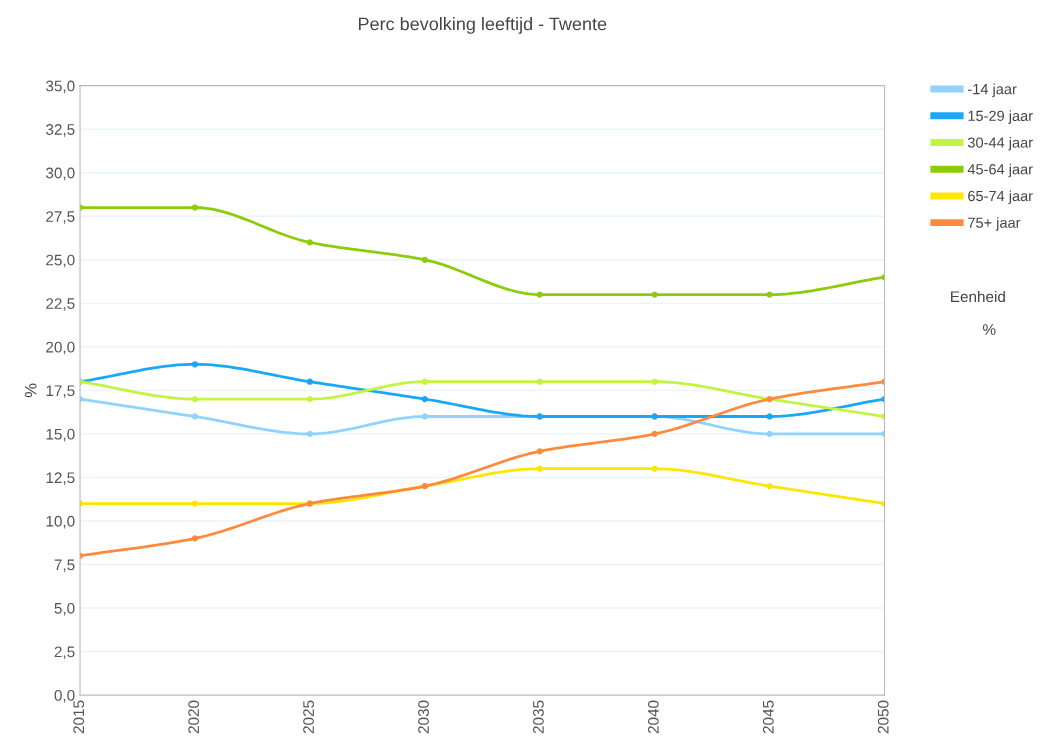 The height and width of the screenshot is (745, 1053). What do you see at coordinates (60, 348) in the screenshot?
I see `y-tick-label: 20,0` at bounding box center [60, 348].